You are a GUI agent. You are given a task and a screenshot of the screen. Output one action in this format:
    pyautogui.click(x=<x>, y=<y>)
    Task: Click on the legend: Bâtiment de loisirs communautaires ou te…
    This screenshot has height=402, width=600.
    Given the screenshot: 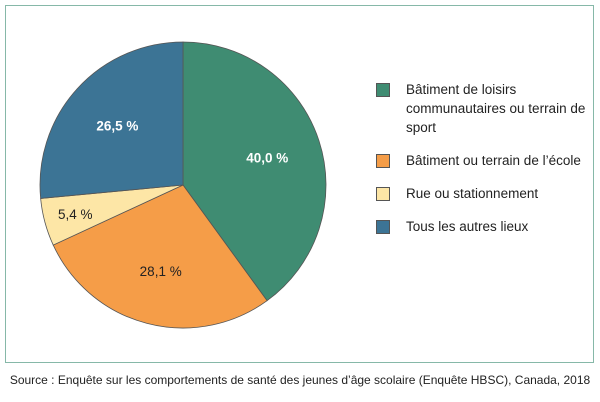 What is the action you would take?
    pyautogui.click(x=481, y=165)
    